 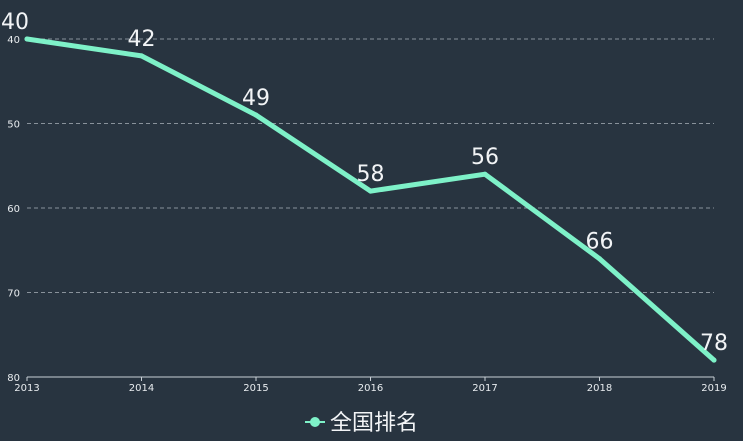 What do you see at coordinates (599, 388) in the screenshot?
I see `x-tick-label: 2018` at bounding box center [599, 388].